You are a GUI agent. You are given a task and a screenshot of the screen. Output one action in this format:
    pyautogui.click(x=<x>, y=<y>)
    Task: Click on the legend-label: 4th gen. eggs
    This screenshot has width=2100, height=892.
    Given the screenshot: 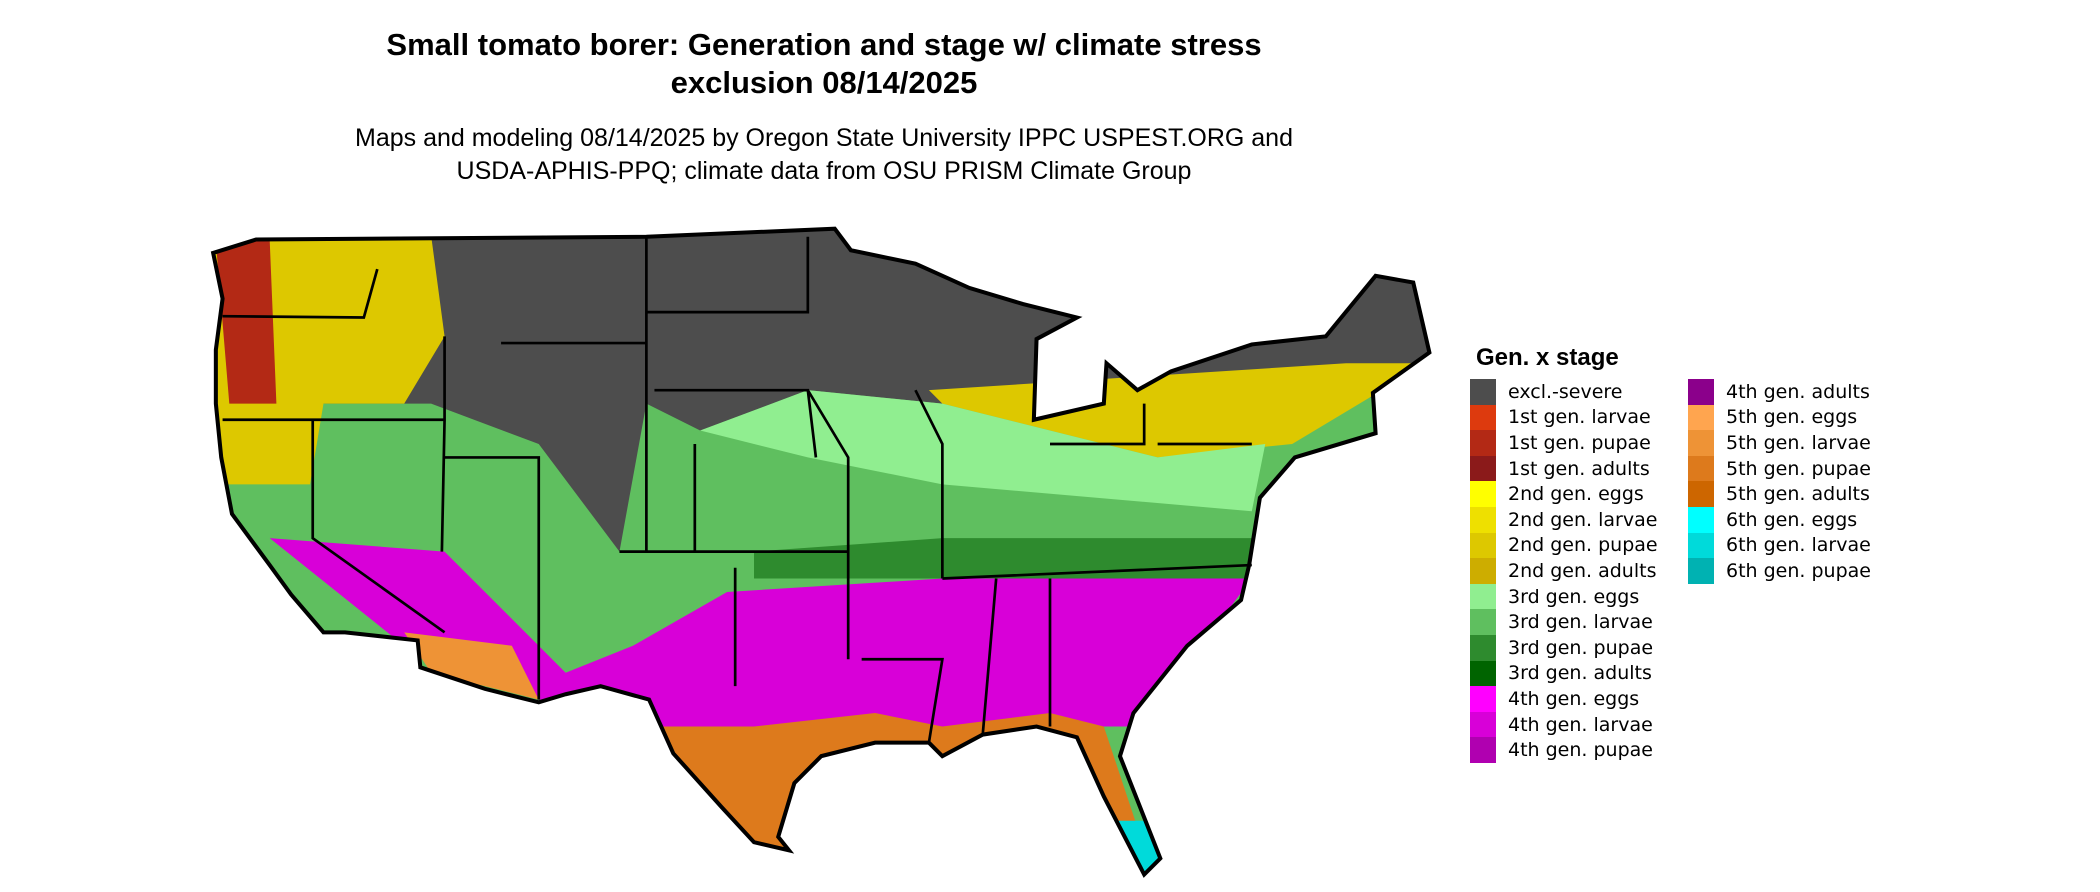 What is the action you would take?
    pyautogui.click(x=1574, y=698)
    